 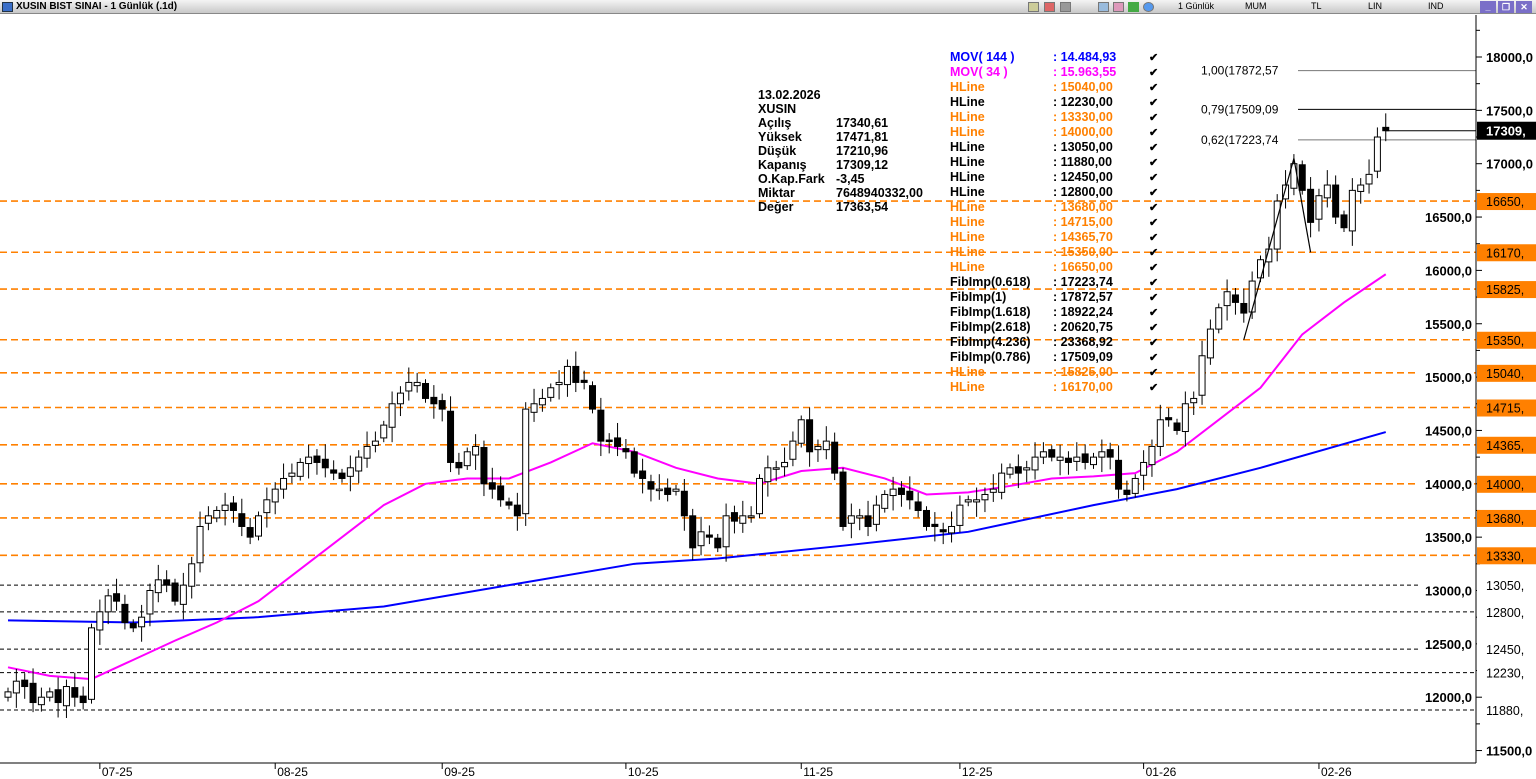 I want to click on legend-value: : 17223,74, so click(x=1083, y=282).